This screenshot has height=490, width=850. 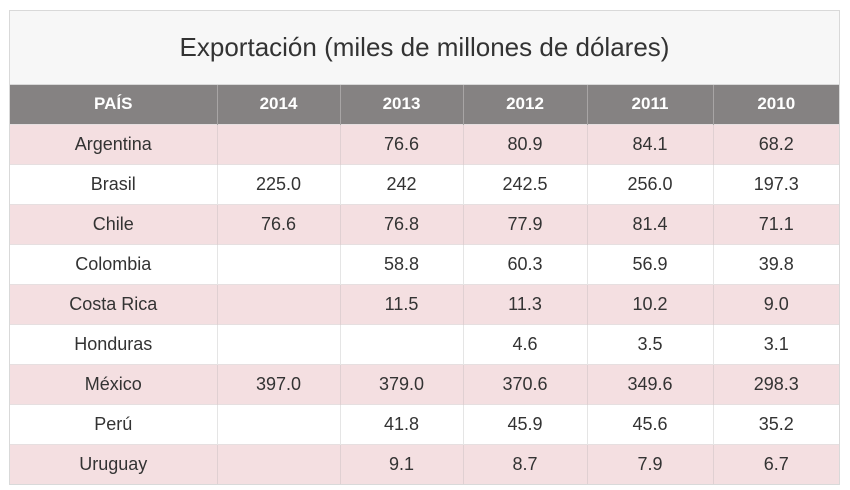 I want to click on value-cell: 256.0, so click(x=650, y=183).